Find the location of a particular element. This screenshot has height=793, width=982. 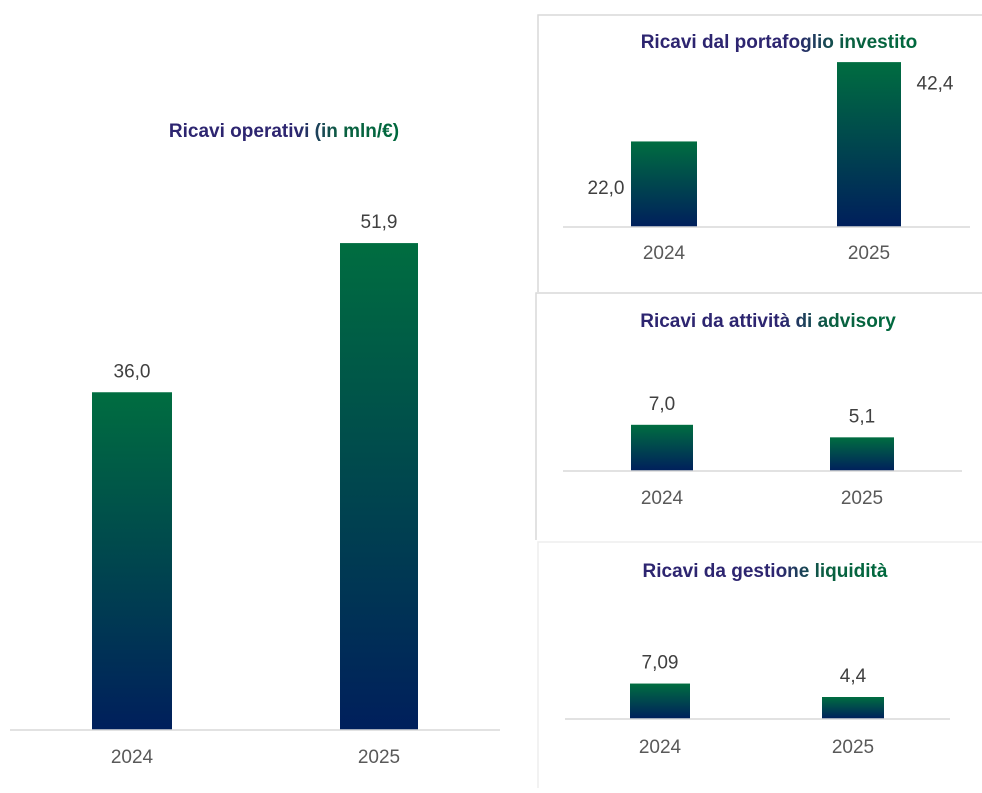

chart-title: Ricavi da attività di advisory is located at coordinates (768, 321).